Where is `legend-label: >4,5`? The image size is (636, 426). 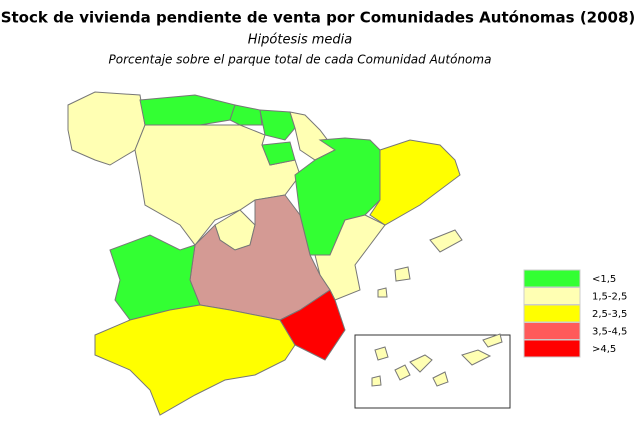
legend-label: >4,5 is located at coordinates (604, 349).